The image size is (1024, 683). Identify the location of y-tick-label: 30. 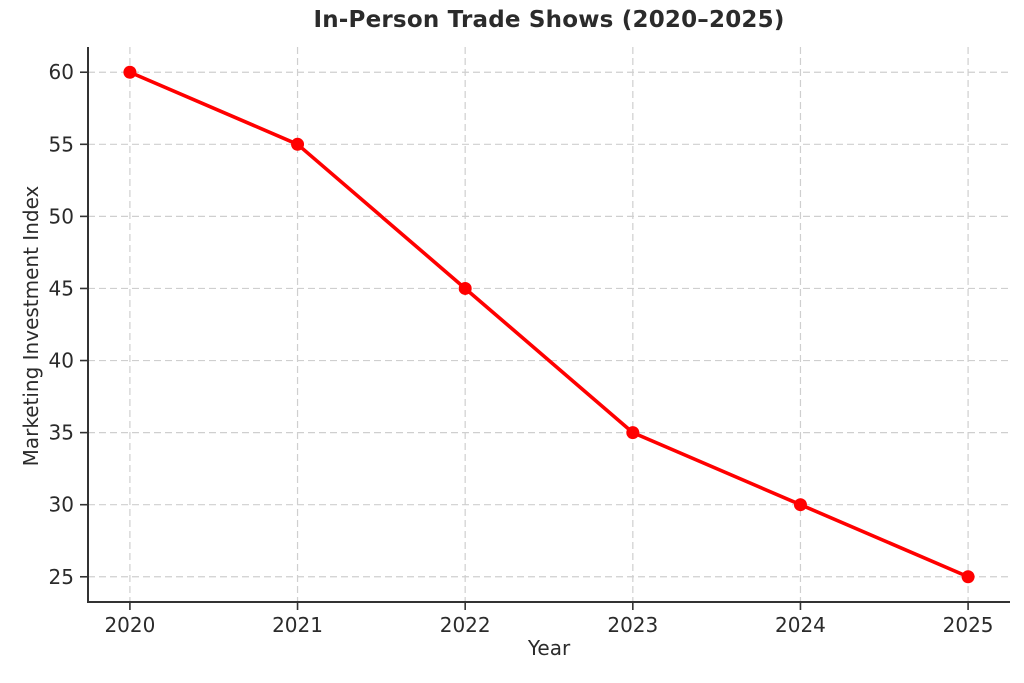
(61, 505).